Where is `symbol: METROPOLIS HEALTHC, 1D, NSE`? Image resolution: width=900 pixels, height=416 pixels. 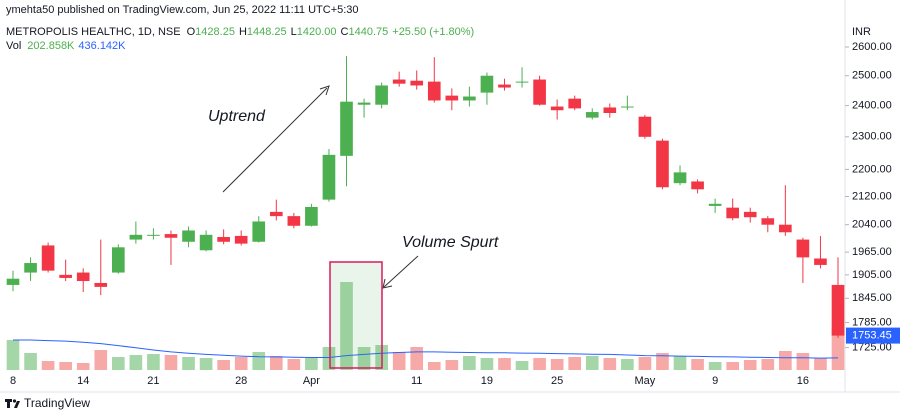 symbol: METROPOLIS HEALTHC, 1D, NSE is located at coordinates (93, 32).